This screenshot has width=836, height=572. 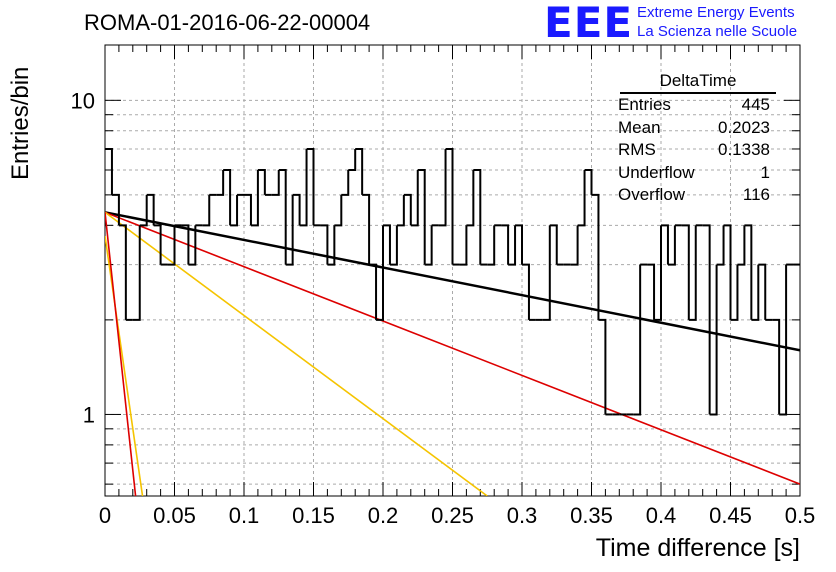 I want to click on plot-title: ROMA-01-2016-06-22-00004, so click(x=227, y=22).